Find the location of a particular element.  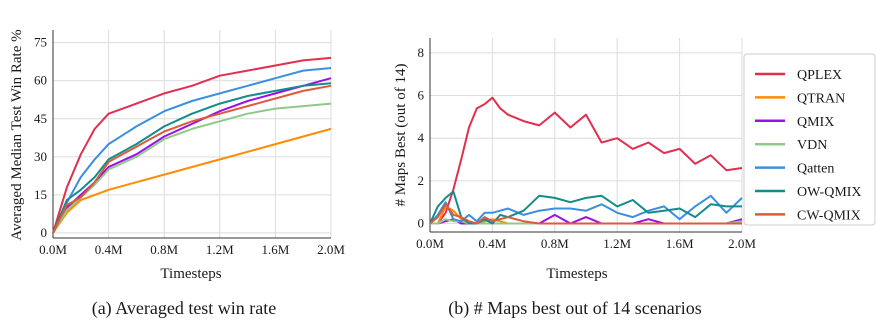

maps-best-series-qplex is located at coordinates (586, 160).